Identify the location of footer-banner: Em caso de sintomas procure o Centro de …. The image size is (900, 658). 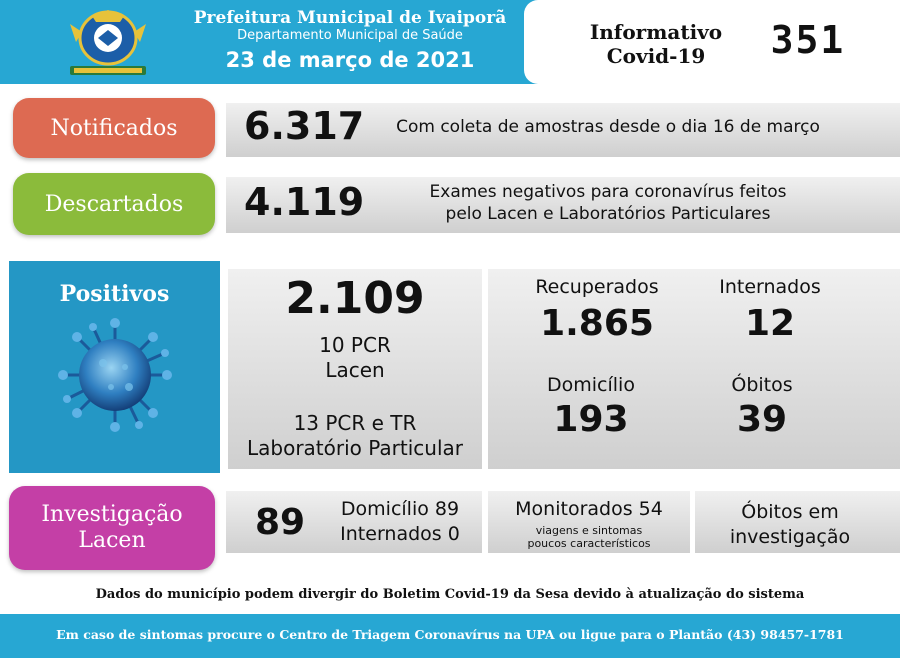
(450, 636).